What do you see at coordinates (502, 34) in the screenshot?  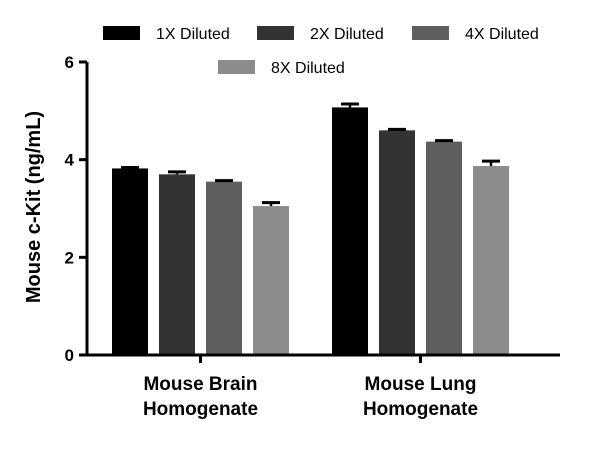 I see `legend-label: 4X Diluted` at bounding box center [502, 34].